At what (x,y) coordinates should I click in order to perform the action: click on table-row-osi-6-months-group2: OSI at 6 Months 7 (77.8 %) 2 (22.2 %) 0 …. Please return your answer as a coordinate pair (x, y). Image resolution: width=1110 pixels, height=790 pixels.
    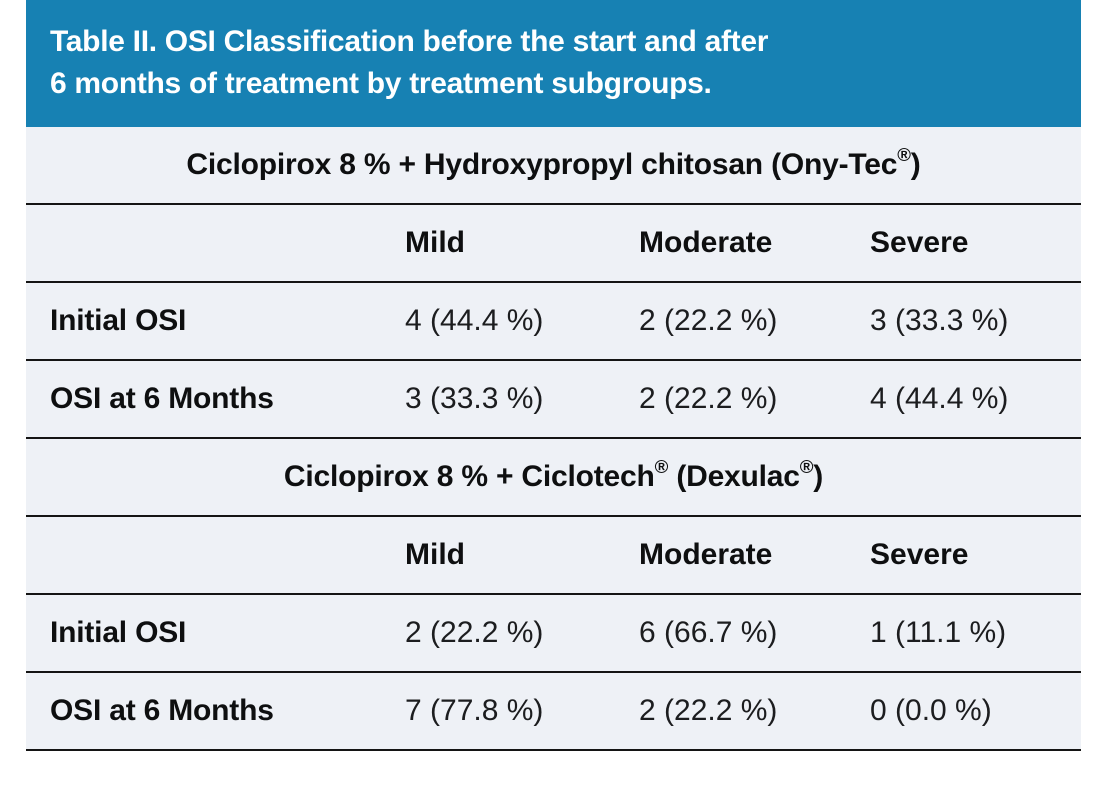
    Looking at the image, I should click on (553, 712).